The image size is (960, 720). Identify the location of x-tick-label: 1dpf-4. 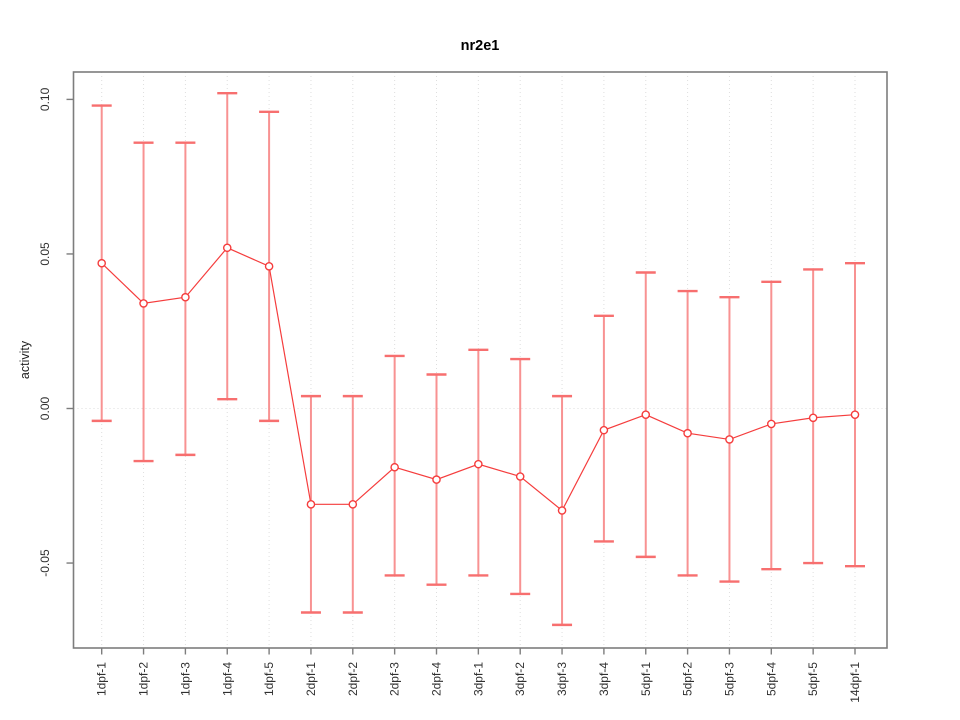
(227, 679).